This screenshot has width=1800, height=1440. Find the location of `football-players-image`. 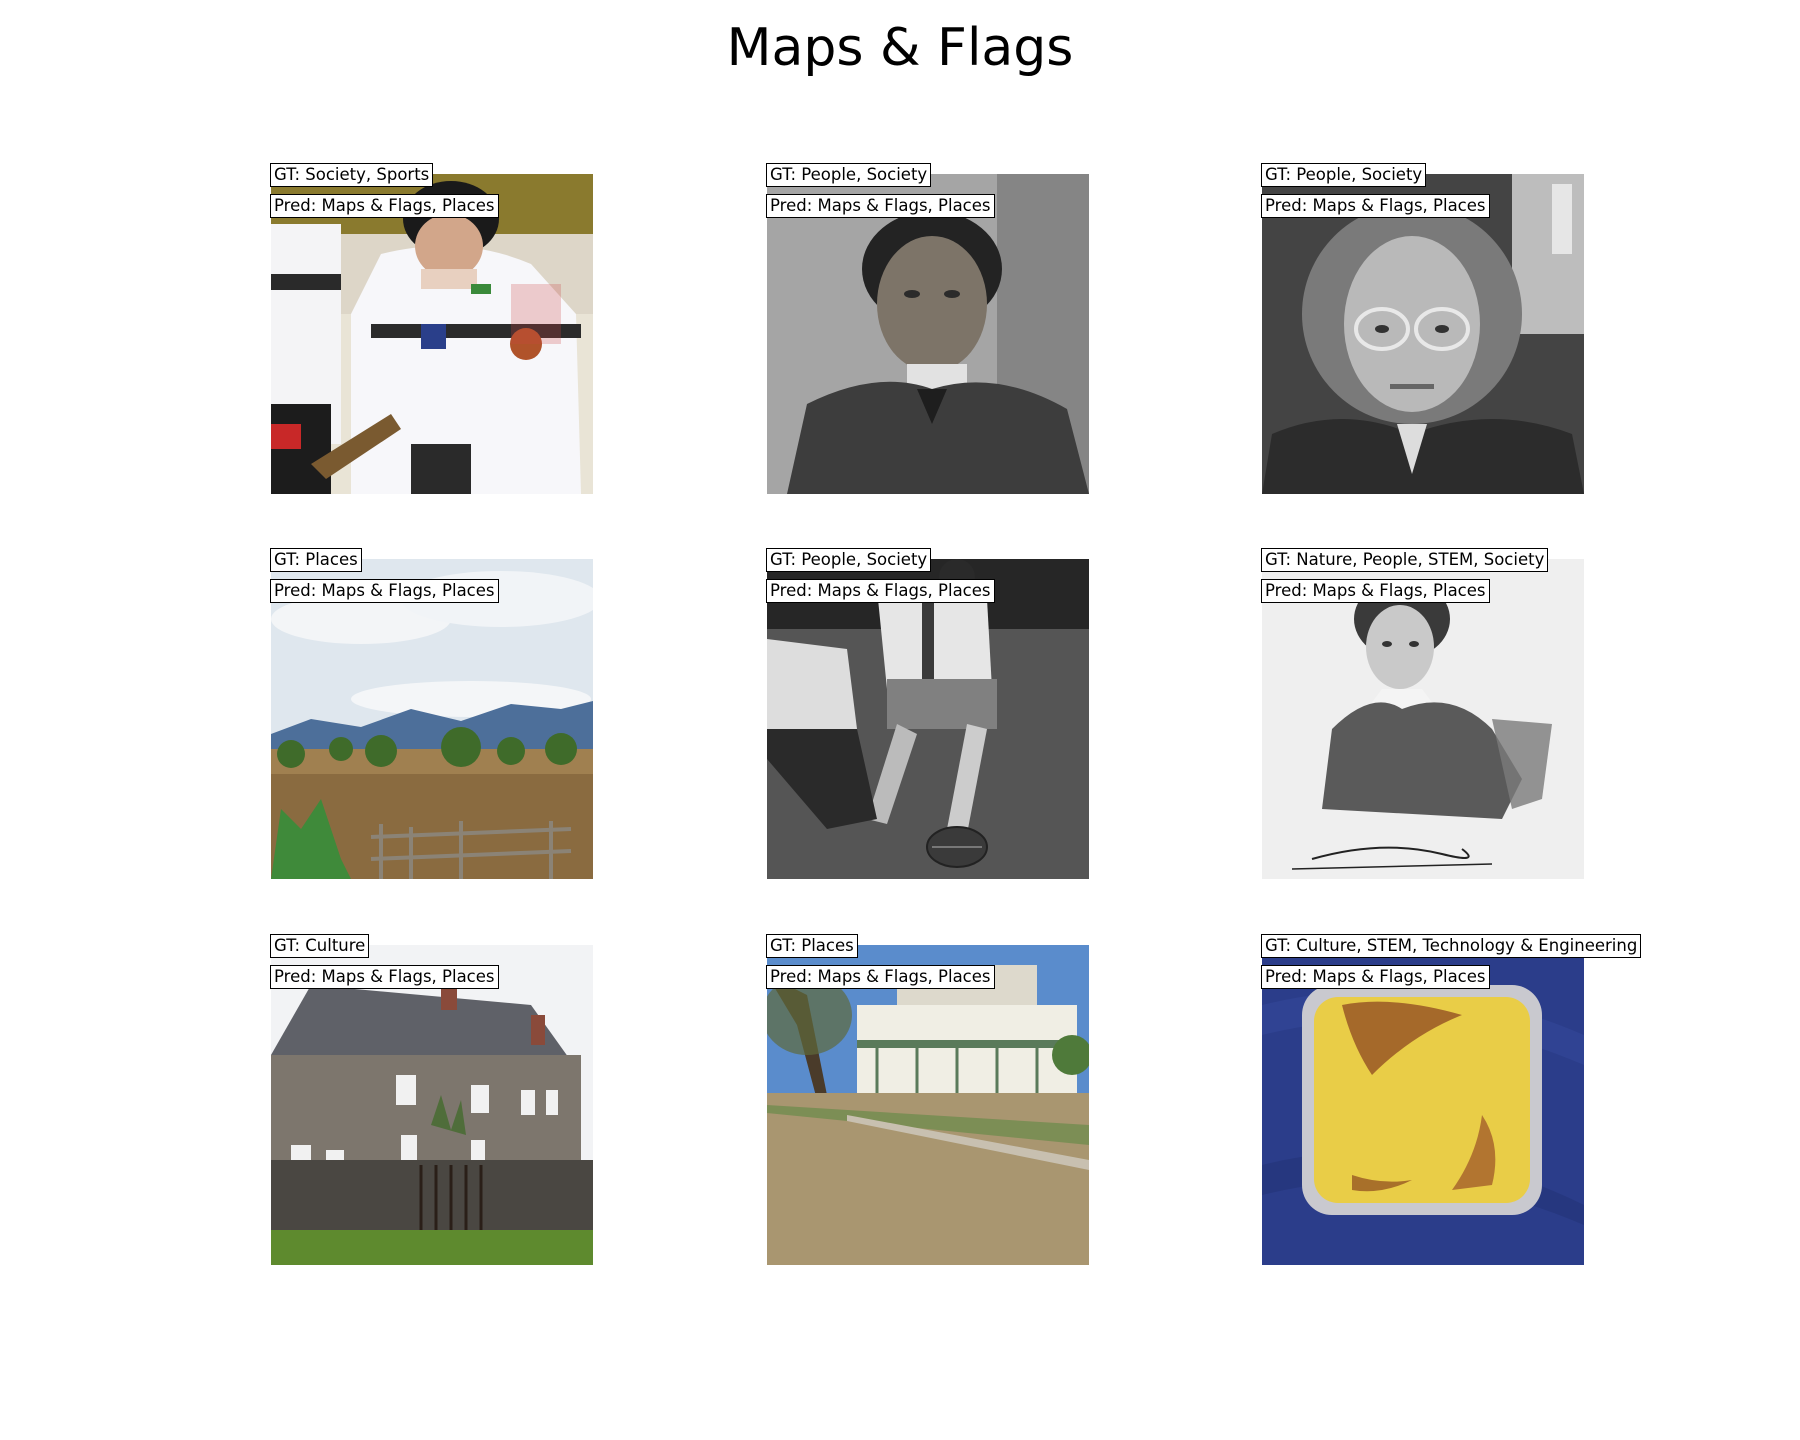

football-players-image is located at coordinates (928, 719).